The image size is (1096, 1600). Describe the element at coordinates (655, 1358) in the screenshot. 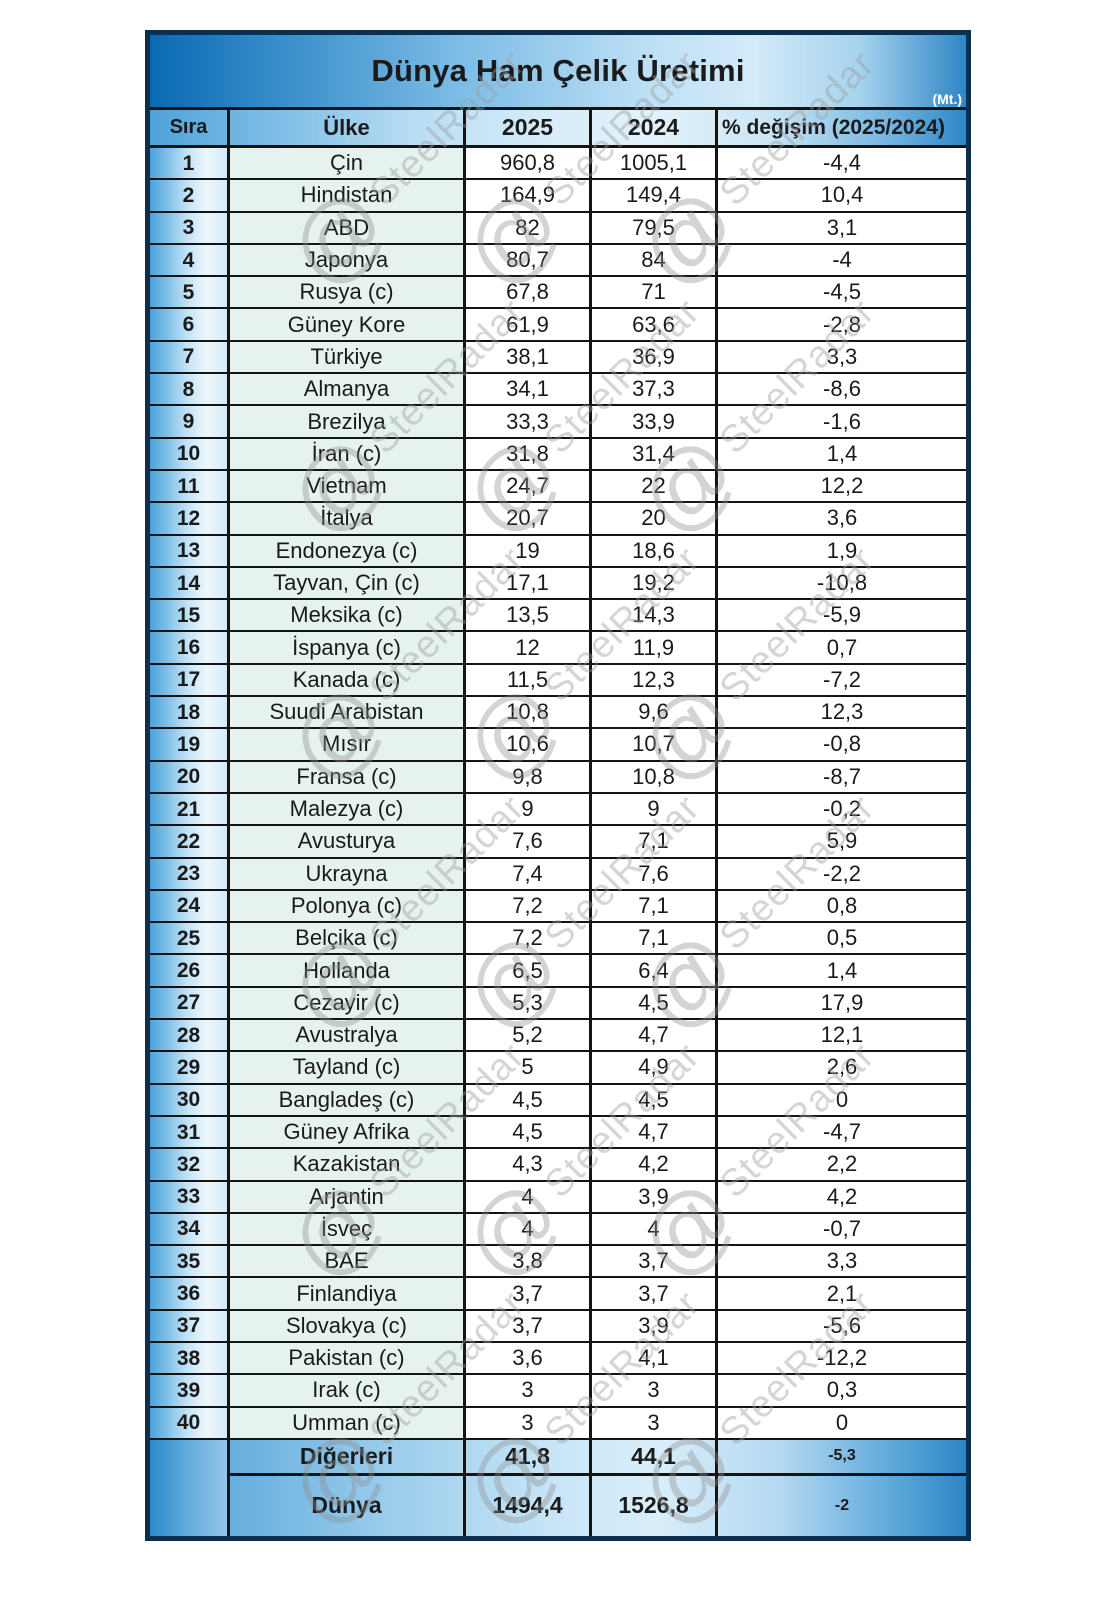

I see `value-2024: 4,1` at that location.